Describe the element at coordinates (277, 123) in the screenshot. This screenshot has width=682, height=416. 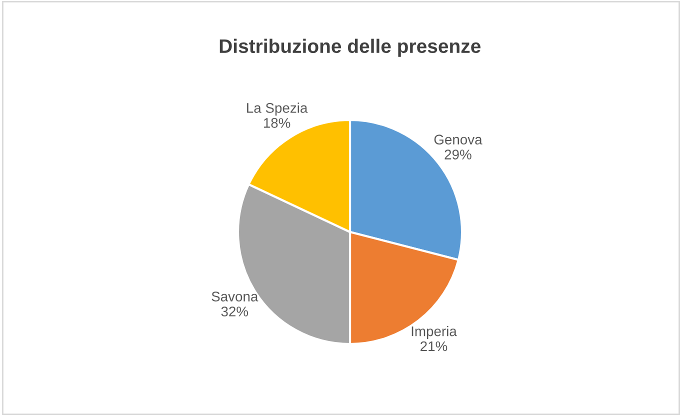
I see `data-label: 18%` at that location.